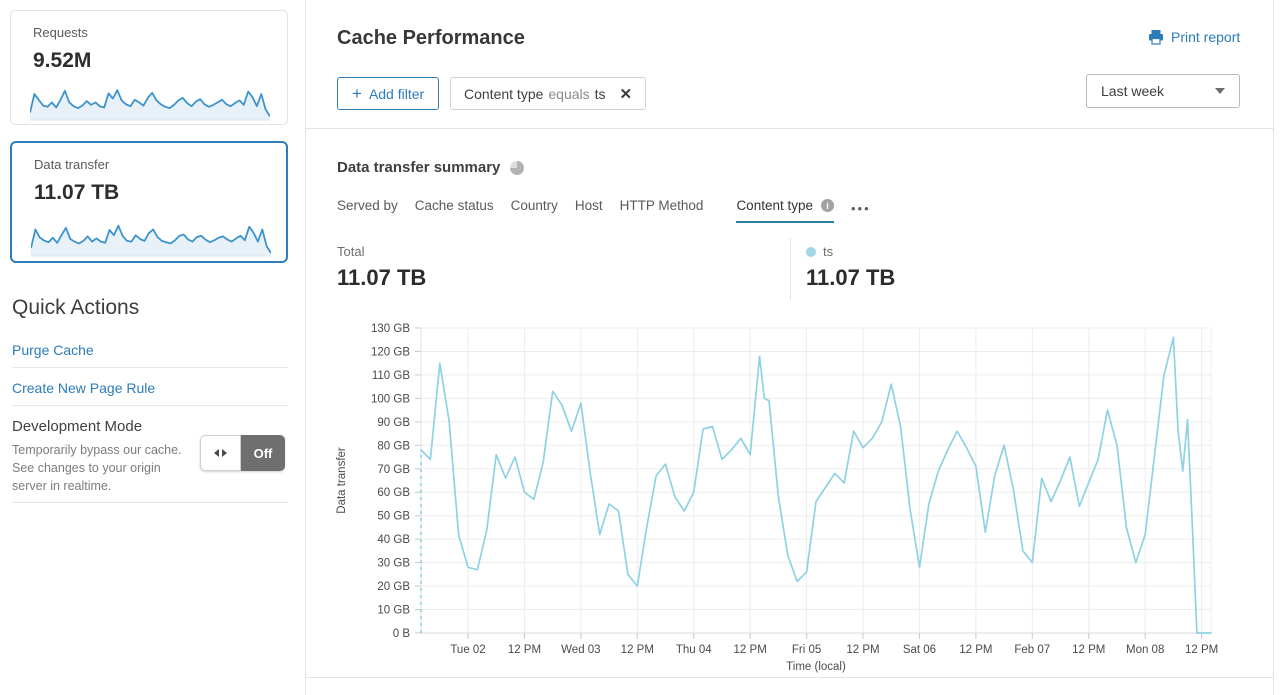 The image size is (1285, 695). Describe the element at coordinates (1145, 650) in the screenshot. I see `x-tick-label: Mon 08` at that location.